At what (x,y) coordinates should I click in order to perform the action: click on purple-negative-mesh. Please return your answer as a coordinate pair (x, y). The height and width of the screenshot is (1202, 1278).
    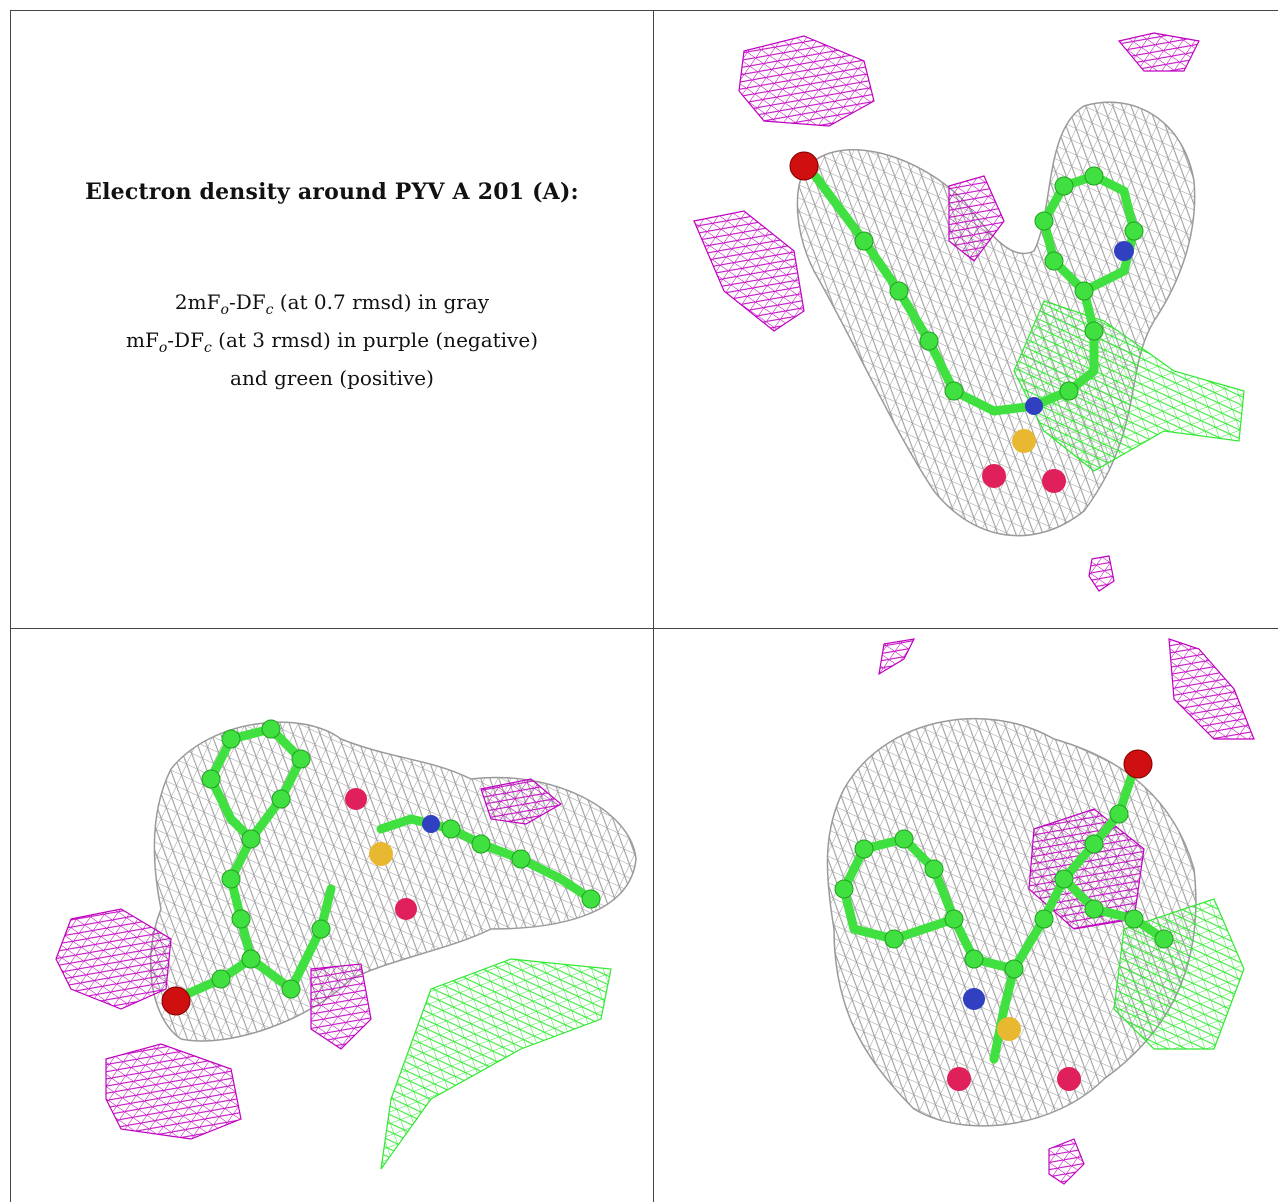
    Looking at the image, I should click on (309, 959).